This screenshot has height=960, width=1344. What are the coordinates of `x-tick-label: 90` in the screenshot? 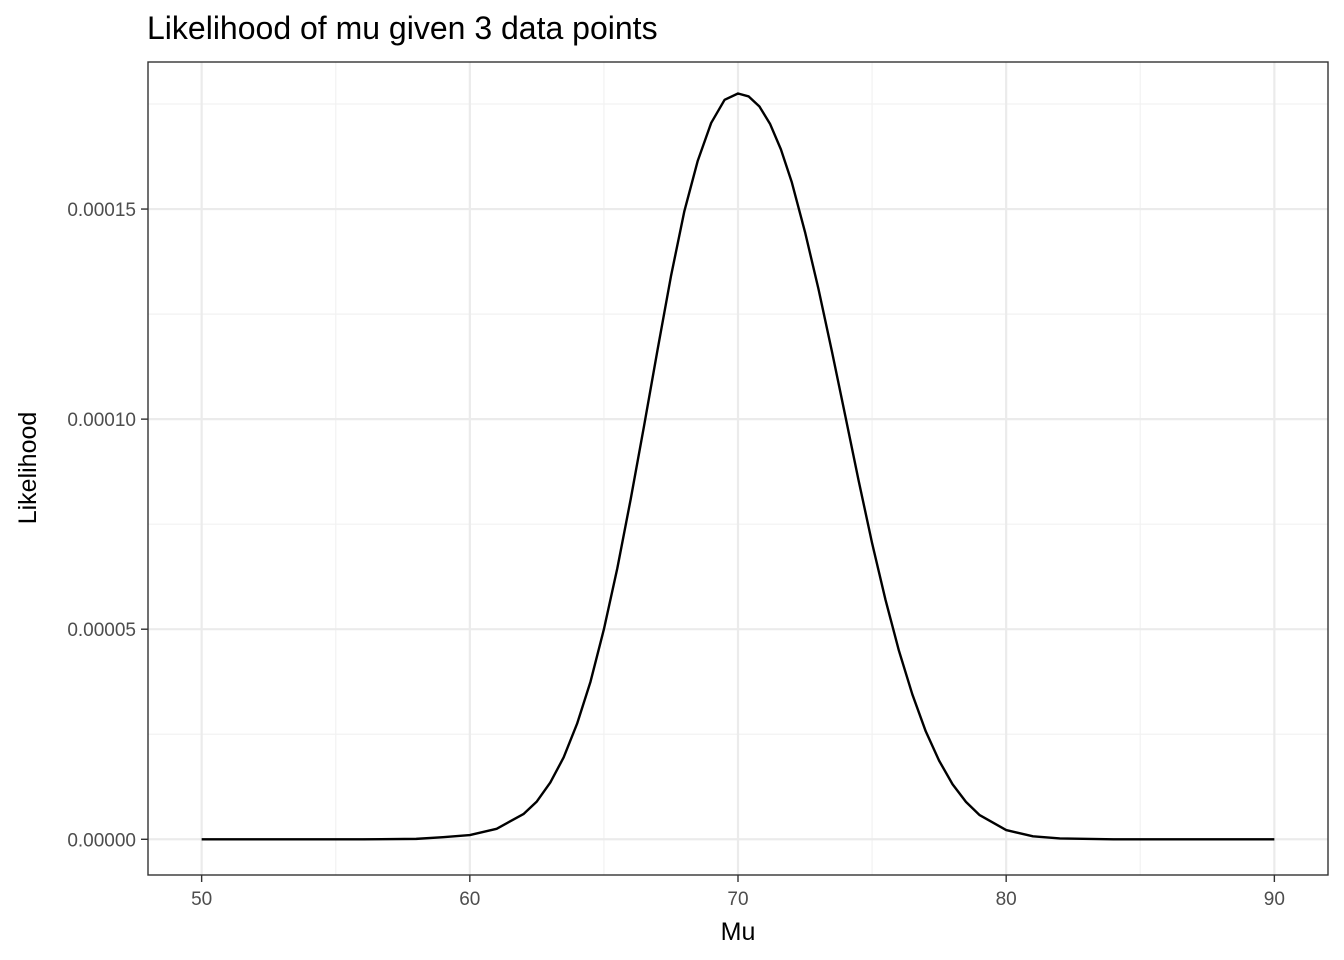 It's located at (1274, 899).